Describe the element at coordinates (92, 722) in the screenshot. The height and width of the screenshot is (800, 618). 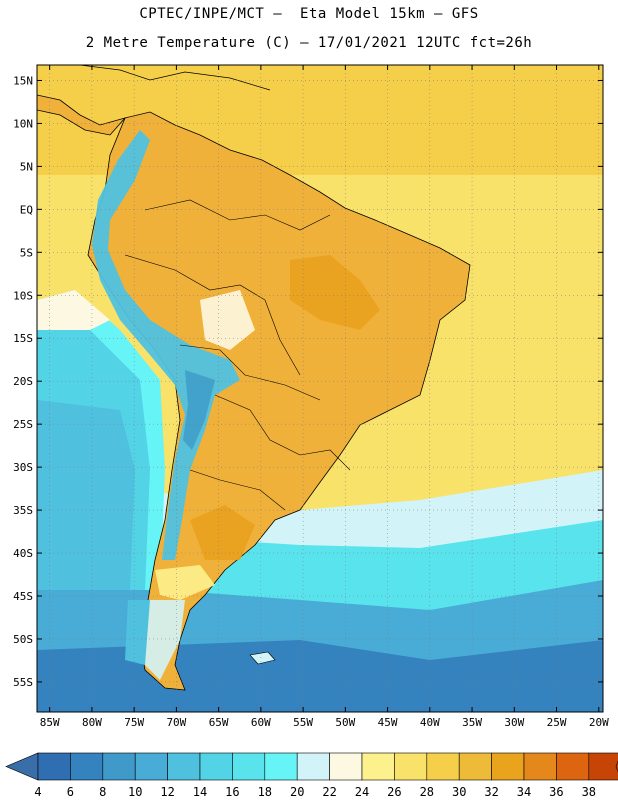
I see `lon-tick-label: 80W` at that location.